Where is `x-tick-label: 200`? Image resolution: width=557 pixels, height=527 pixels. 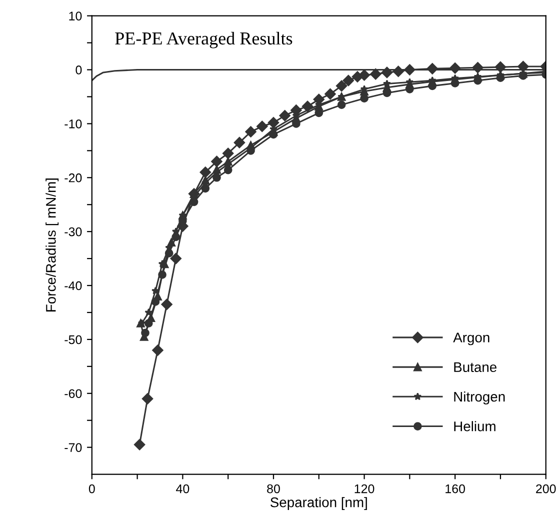 x-tick-label: 200 is located at coordinates (546, 489).